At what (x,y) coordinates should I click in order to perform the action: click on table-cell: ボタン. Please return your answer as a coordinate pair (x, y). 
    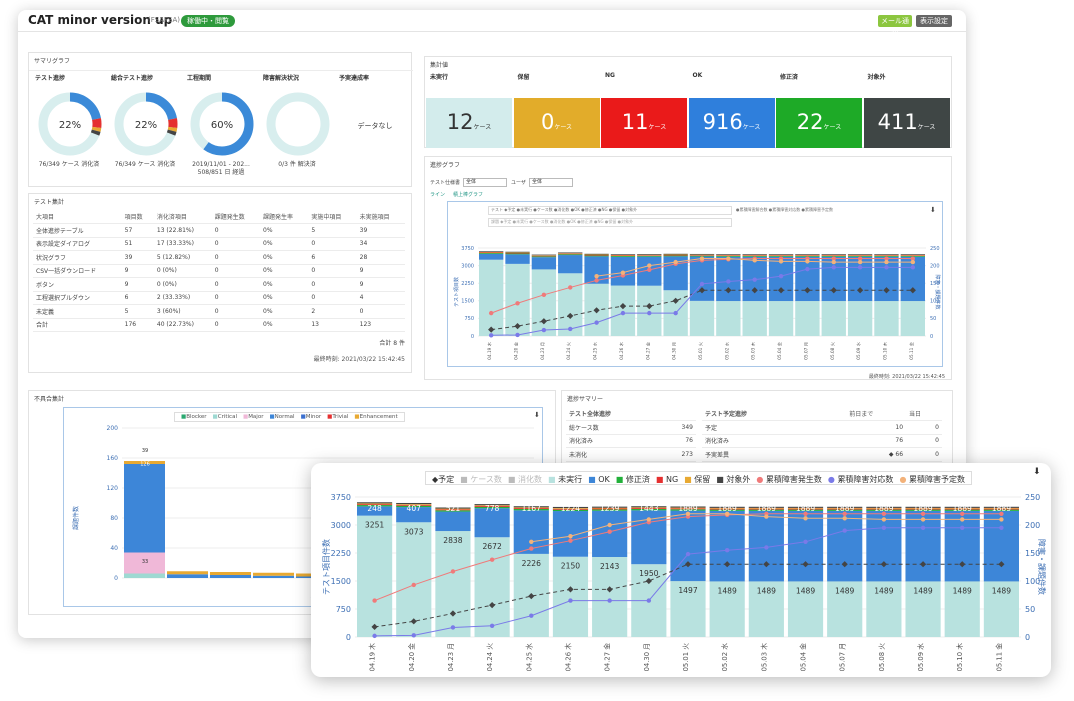
    Looking at the image, I should click on (77, 284).